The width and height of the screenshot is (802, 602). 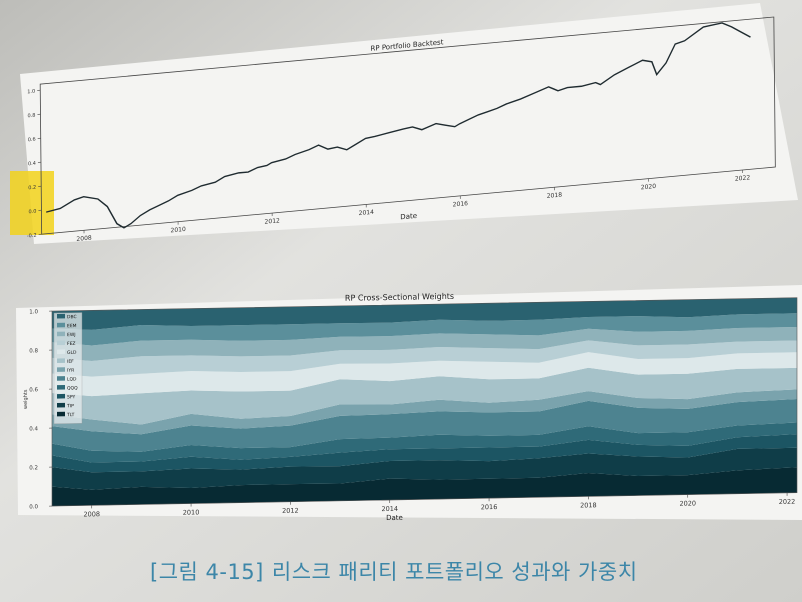 What do you see at coordinates (424, 412) in the screenshot?
I see `area-band-iyr` at bounding box center [424, 412].